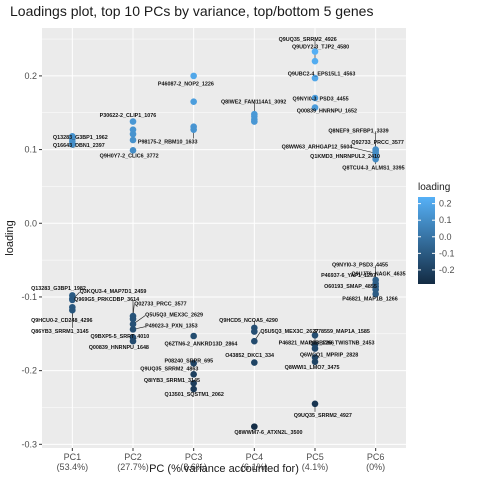 Image resolution: width=480 pixels, height=480 pixels. I want to click on y-axis-ticks: 0.2 0.1 0.0 -0.1 -0.2 -0.3, so click(31, 260).